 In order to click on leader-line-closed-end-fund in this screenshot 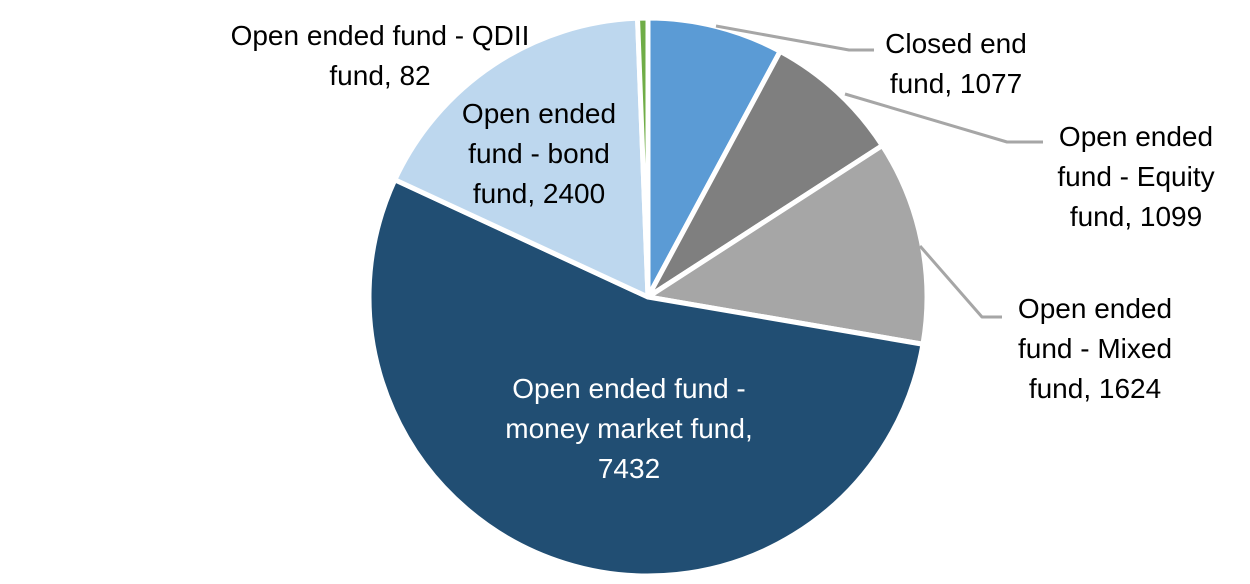, I will do `click(794, 38)`.